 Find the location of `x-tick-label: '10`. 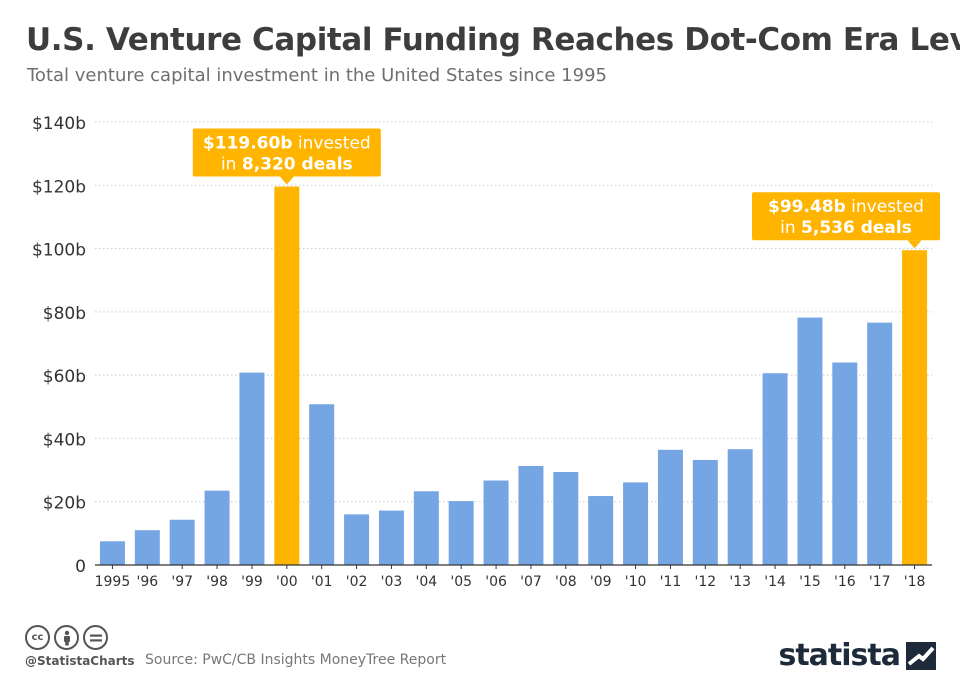

x-tick-label: '10 is located at coordinates (636, 582).